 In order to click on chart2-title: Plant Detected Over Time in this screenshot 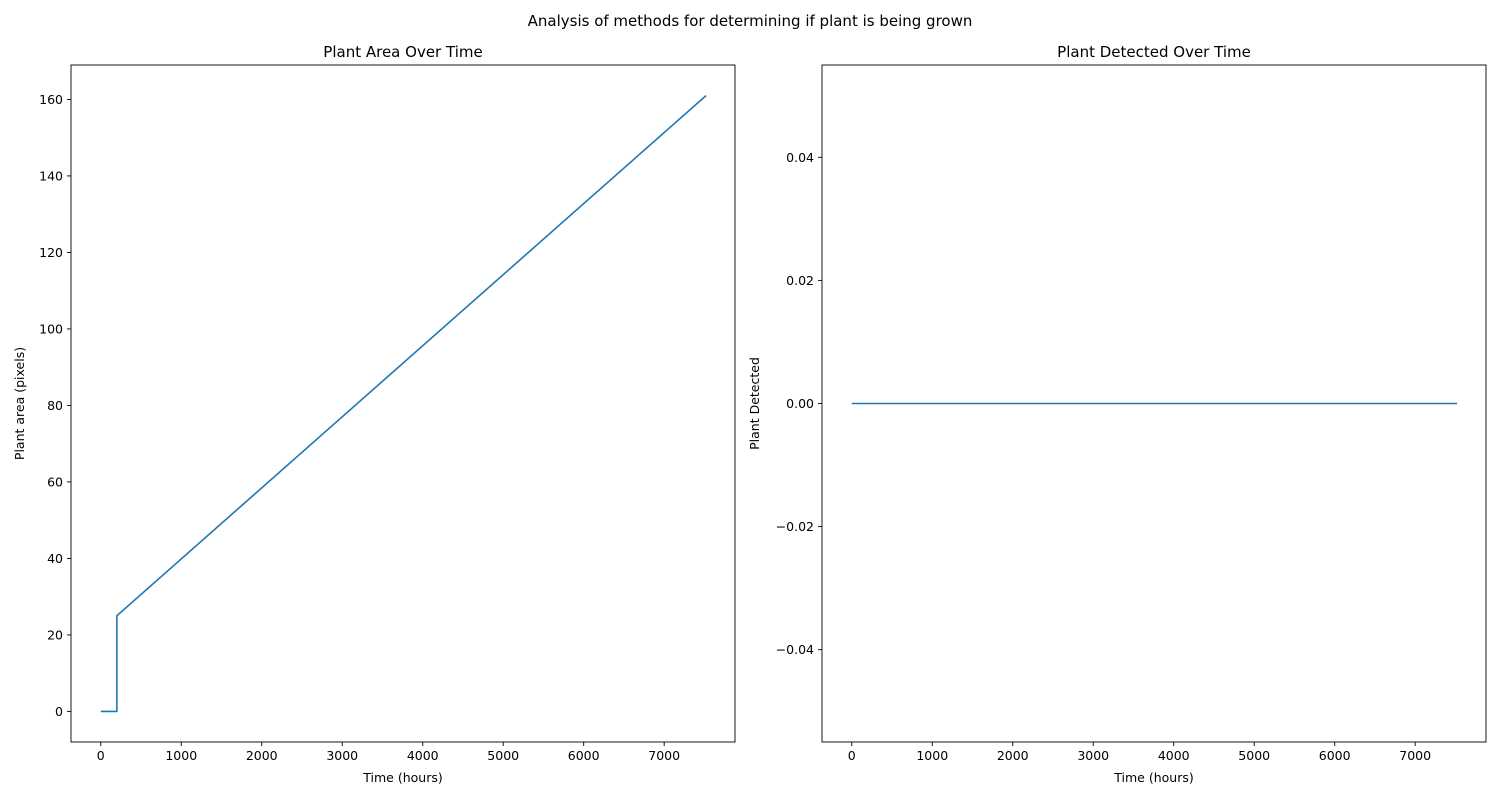, I will do `click(1154, 52)`.